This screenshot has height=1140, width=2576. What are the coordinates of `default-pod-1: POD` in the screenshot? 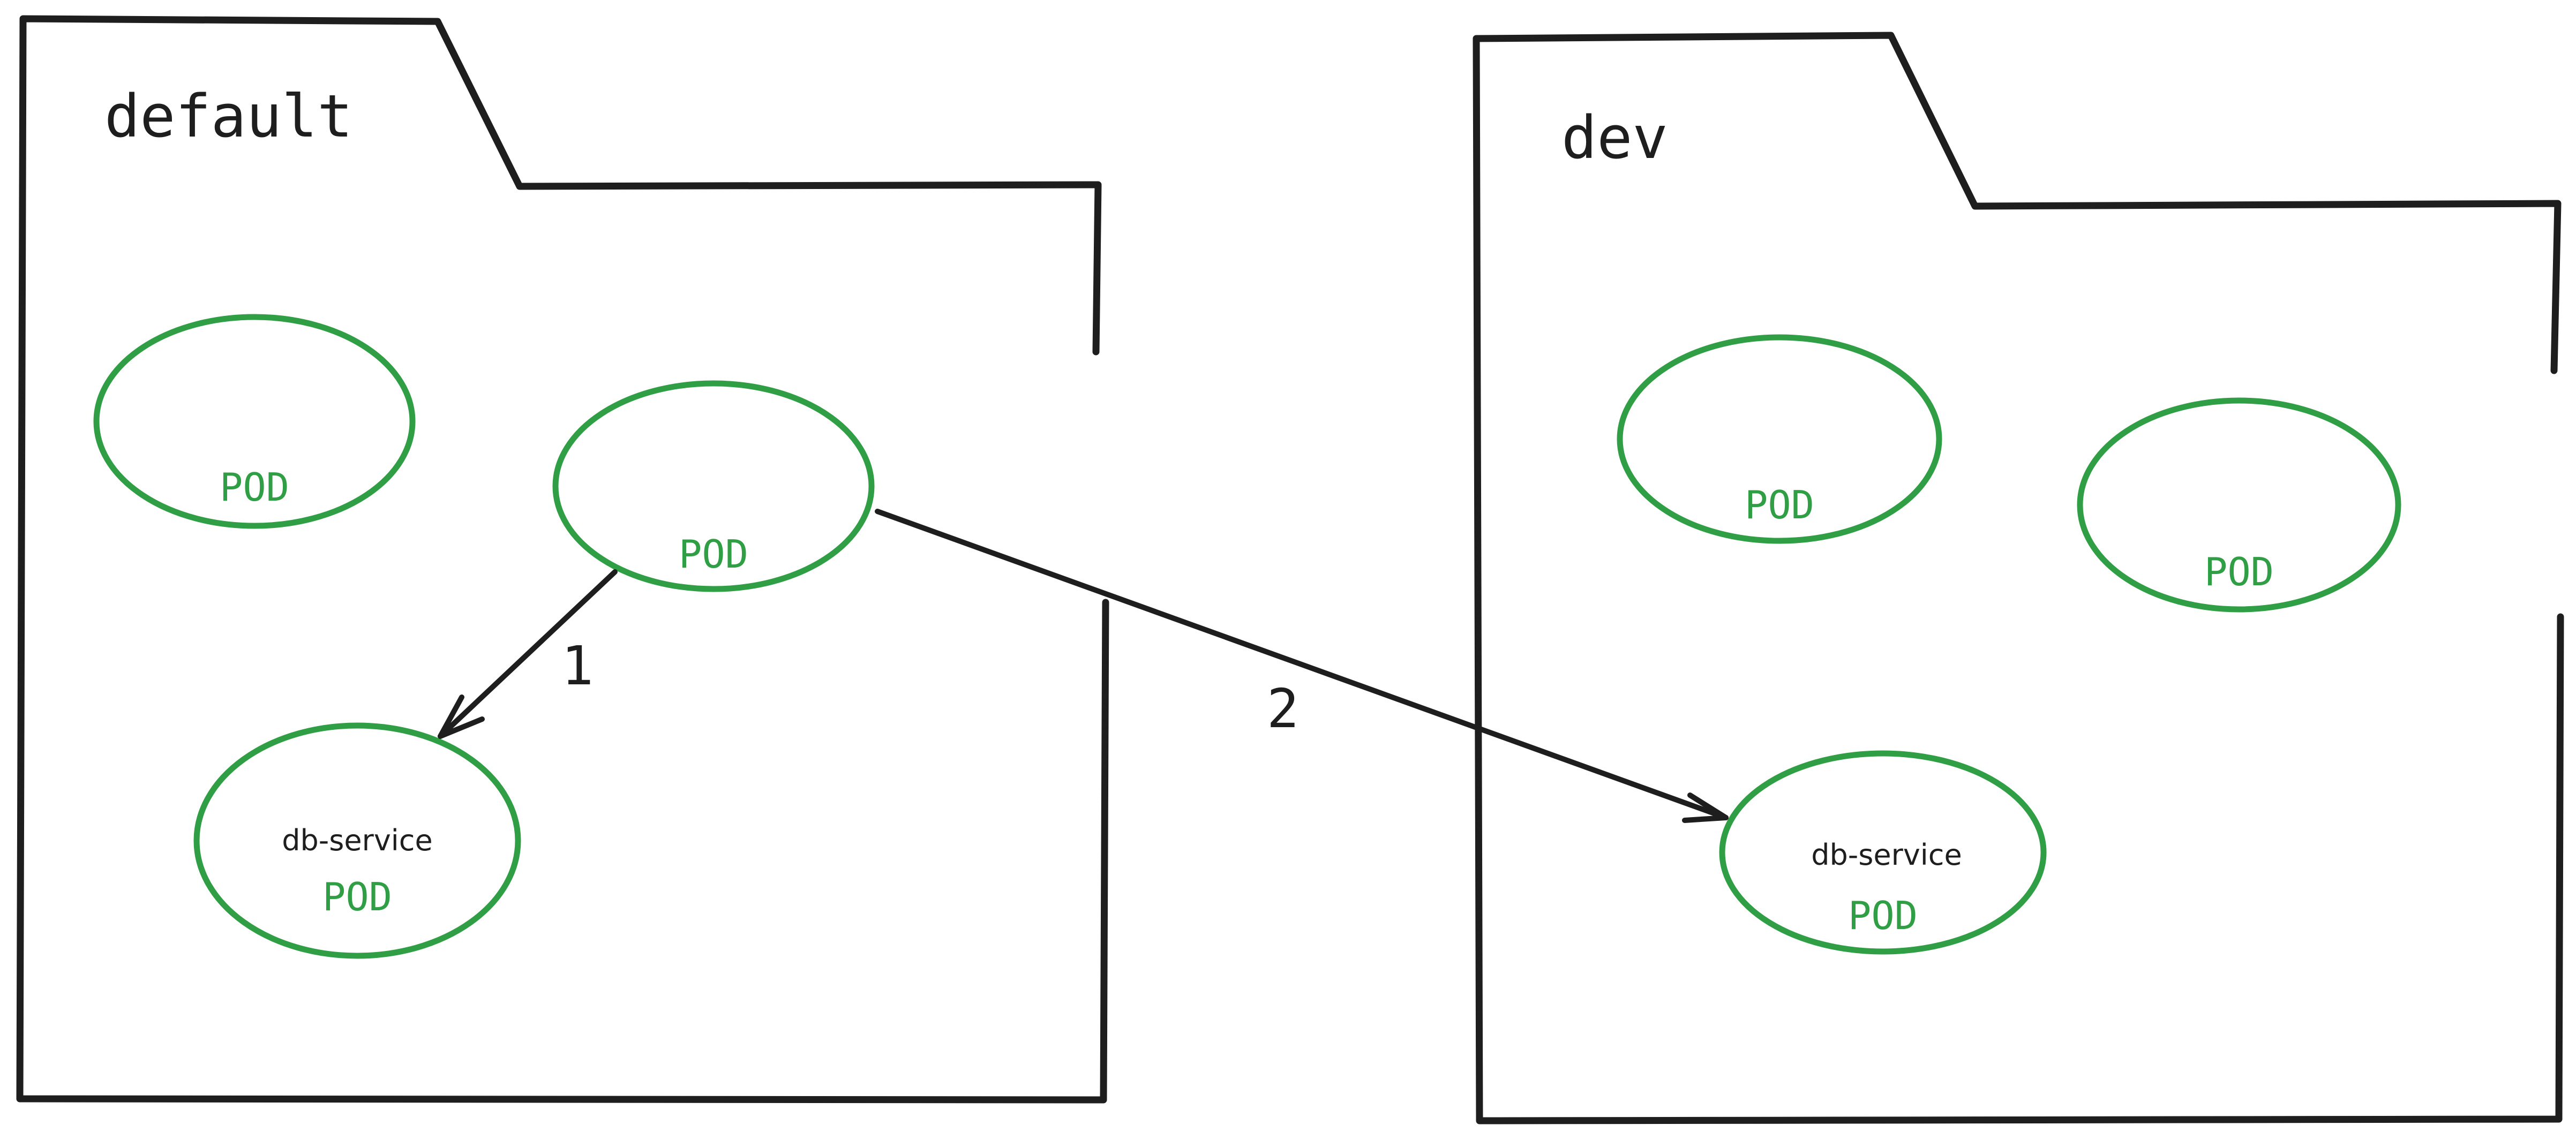 It's located at (254, 421).